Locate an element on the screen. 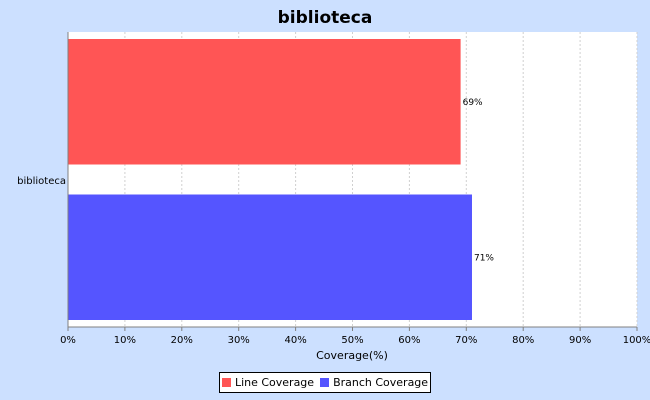 The image size is (650, 400). x-tick-label: 20% is located at coordinates (182, 340).